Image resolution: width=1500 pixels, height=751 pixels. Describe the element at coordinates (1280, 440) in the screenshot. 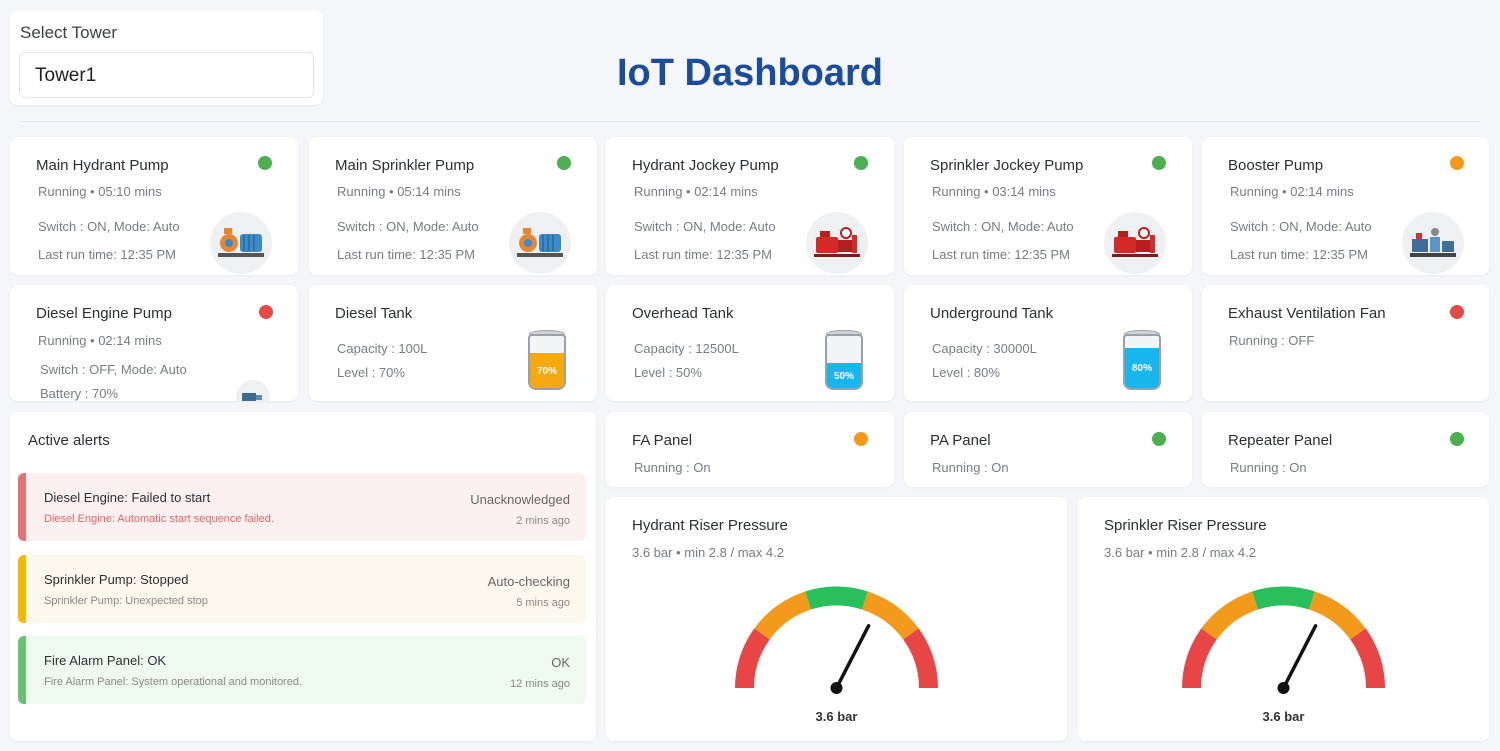

I see `card-title: Repeater Panel` at that location.